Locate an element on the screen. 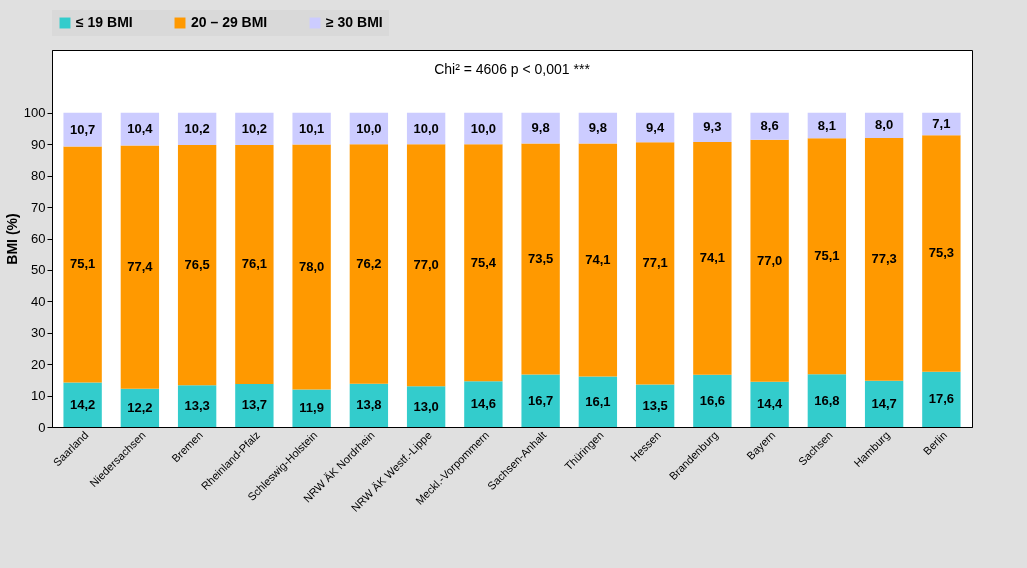 The width and height of the screenshot is (1027, 568). data-label: 13,5 is located at coordinates (655, 405).